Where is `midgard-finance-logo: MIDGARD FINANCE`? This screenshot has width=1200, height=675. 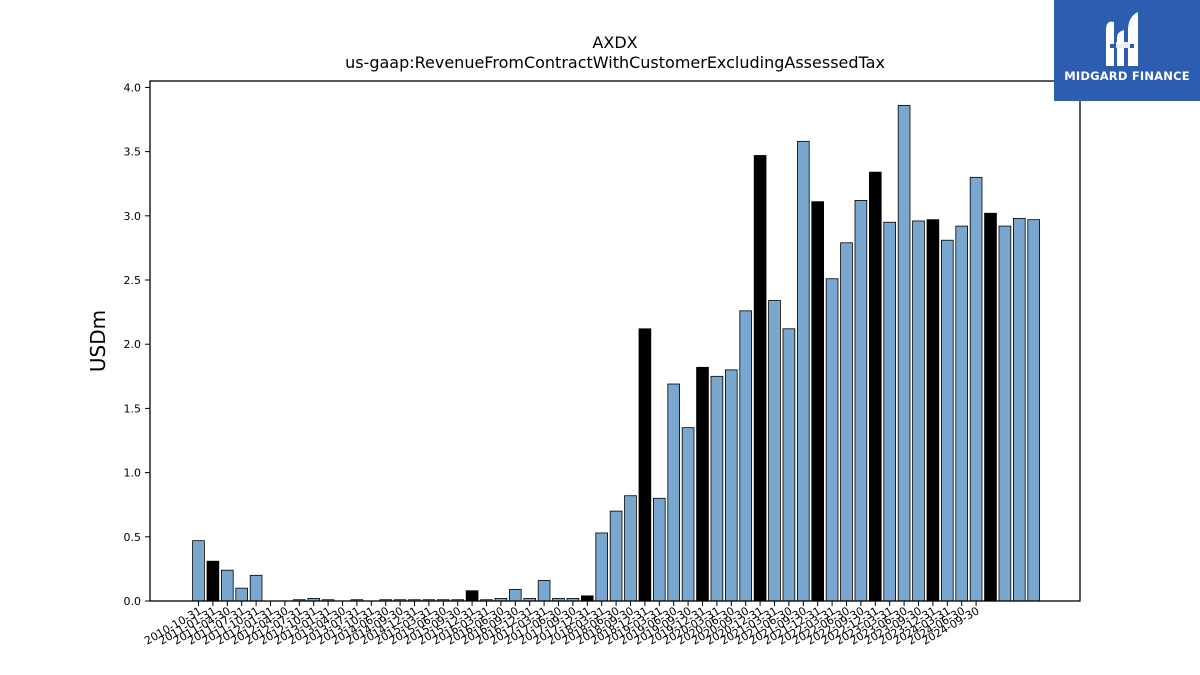 midgard-finance-logo: MIDGARD FINANCE is located at coordinates (1127, 50).